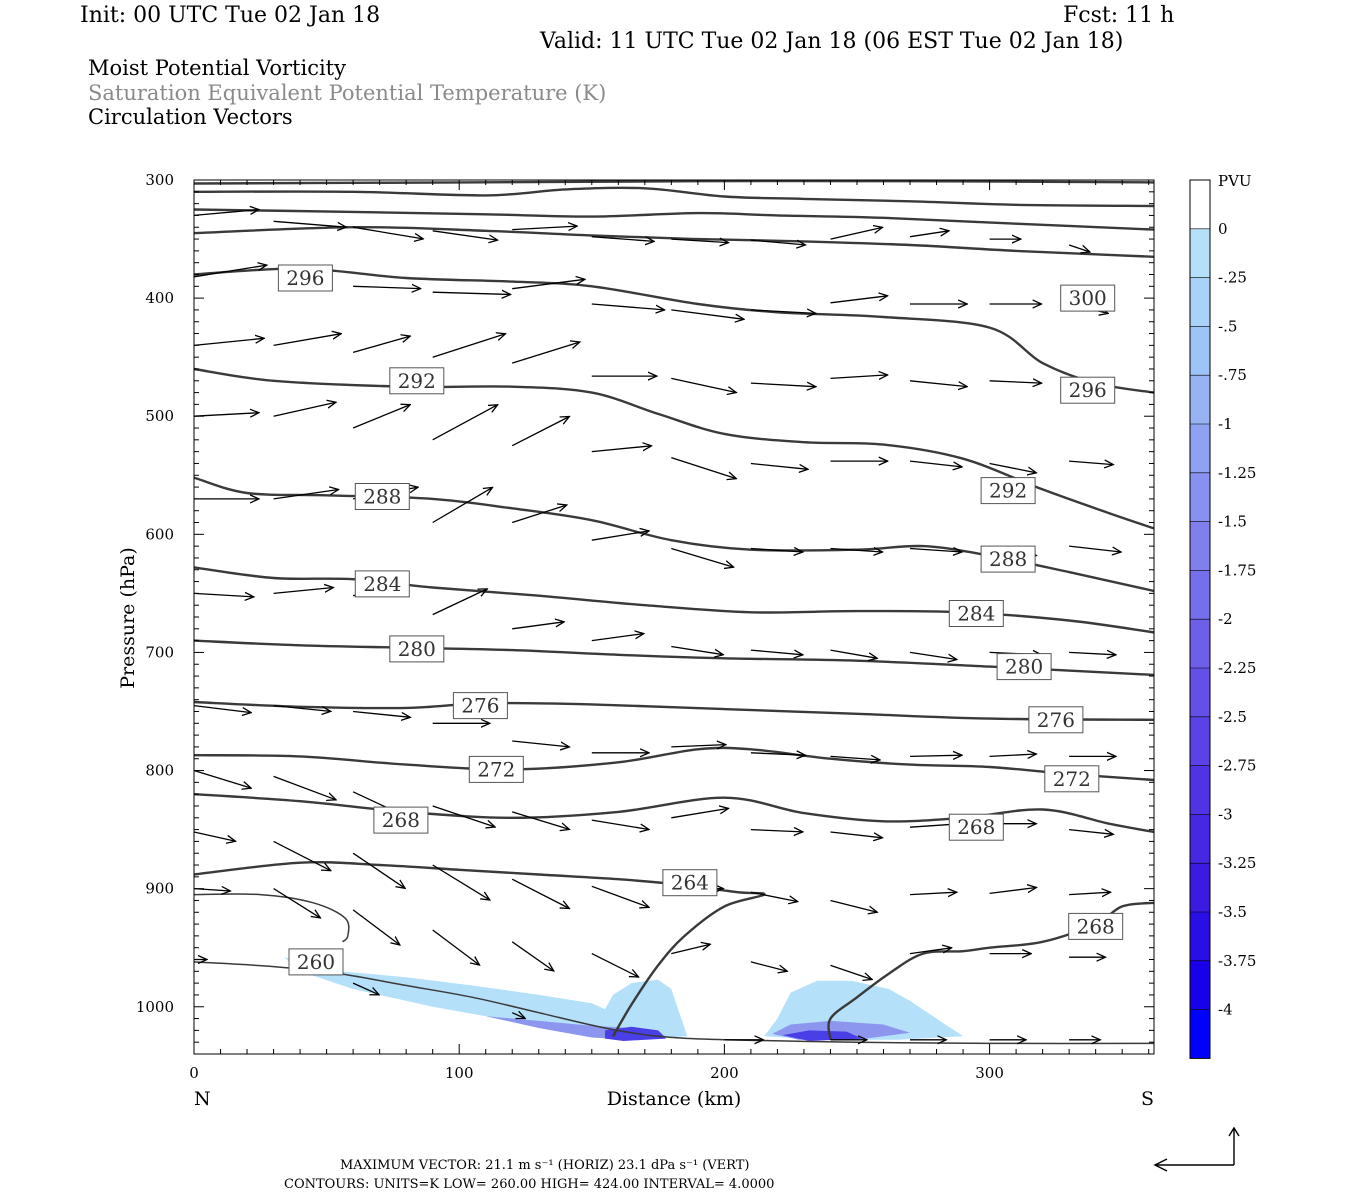 This screenshot has height=1200, width=1350. What do you see at coordinates (480, 706) in the screenshot?
I see `contour-label-11: 276` at bounding box center [480, 706].